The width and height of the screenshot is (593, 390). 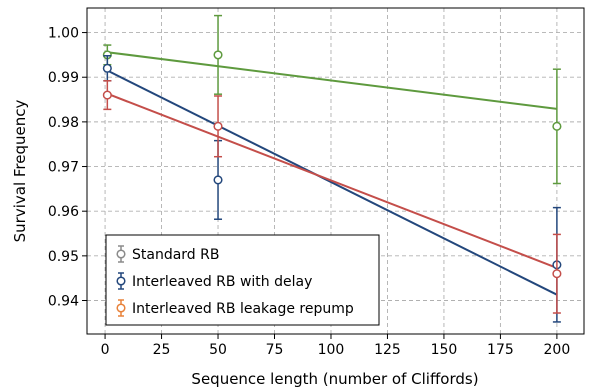 I want to click on x-tick-label: 75, so click(x=275, y=350).